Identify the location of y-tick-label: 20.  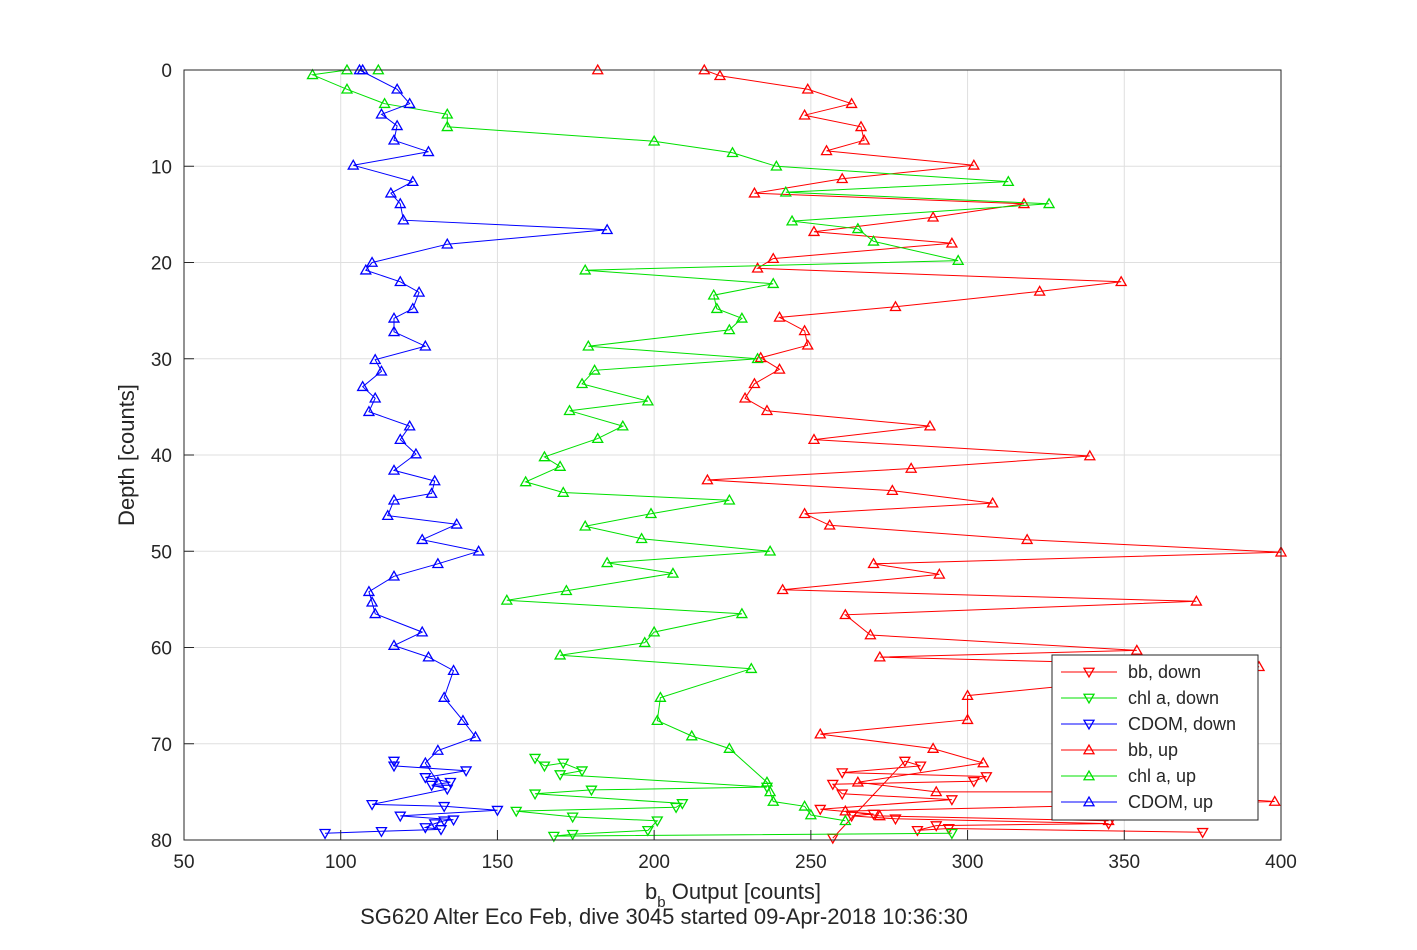
(161, 264).